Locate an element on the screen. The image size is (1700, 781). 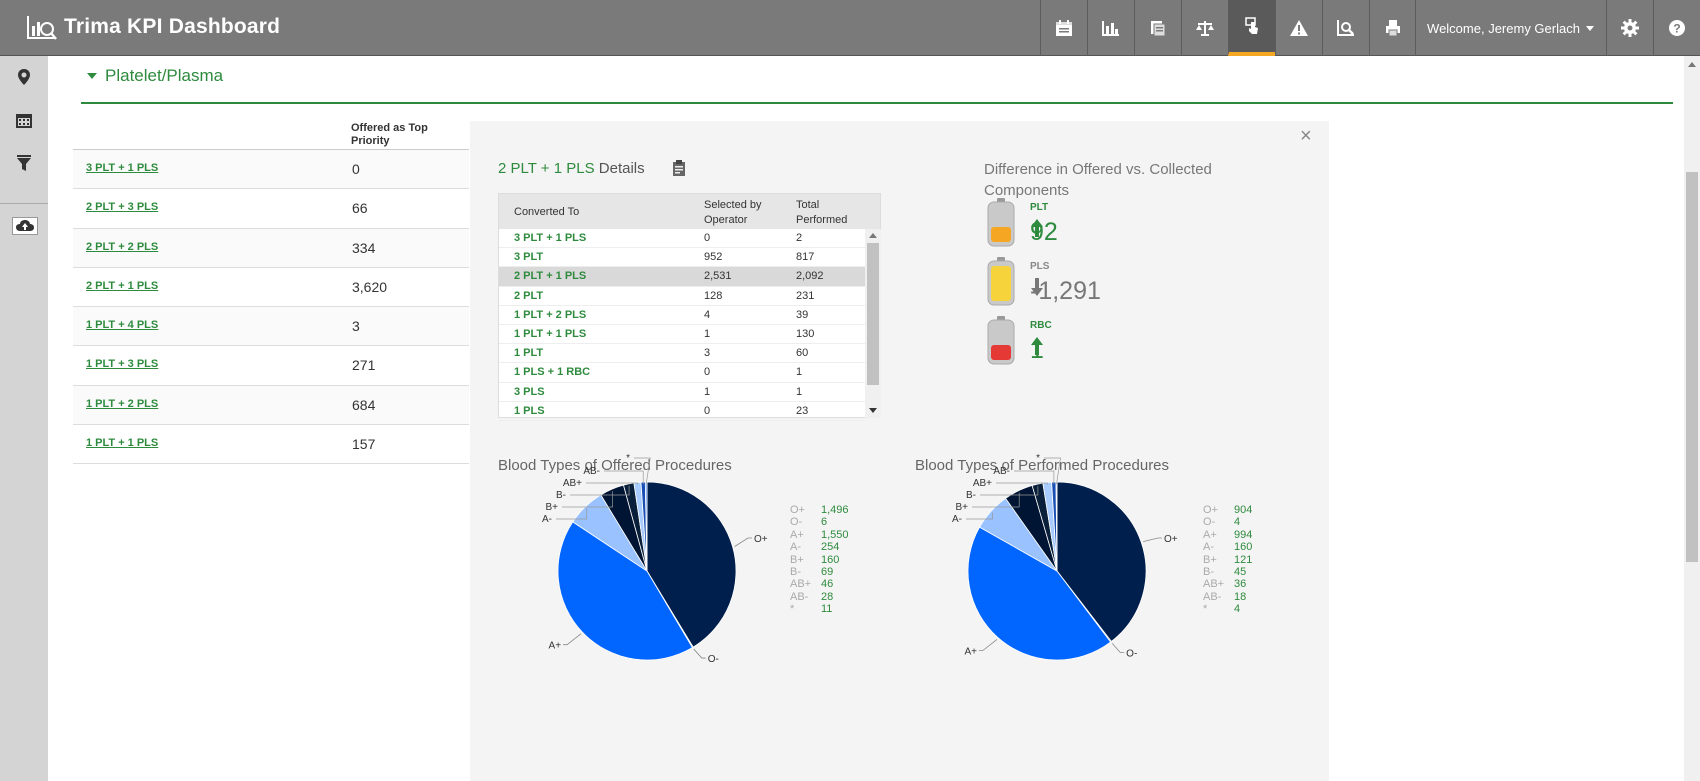
table-scrollbar is located at coordinates (873, 323).